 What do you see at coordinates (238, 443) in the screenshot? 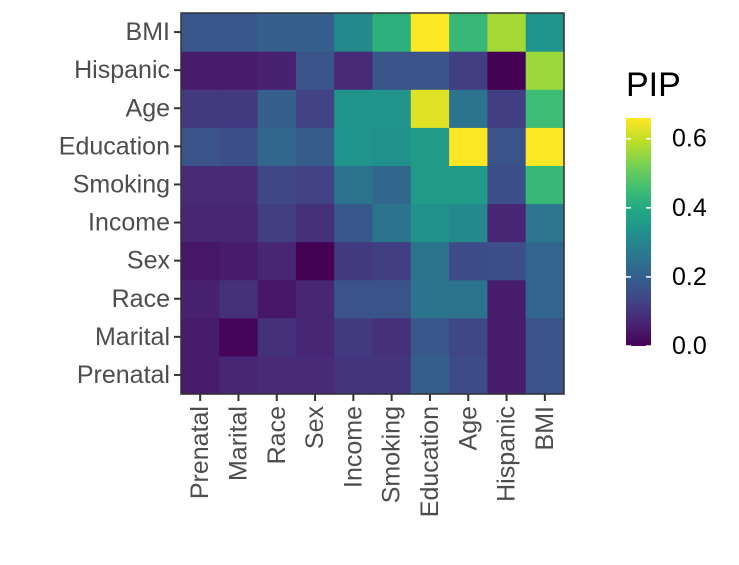
I see `x-tick-label: Marital` at bounding box center [238, 443].